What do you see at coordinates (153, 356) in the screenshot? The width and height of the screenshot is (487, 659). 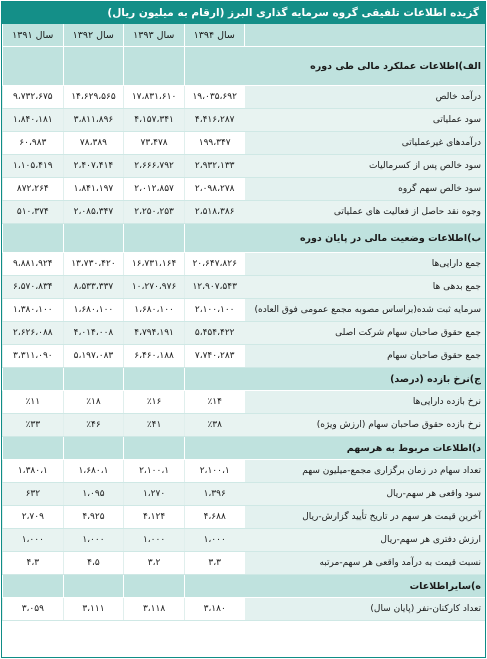 I see `value-cell: ۶،۴۶۰،۱۸۸` at bounding box center [153, 356].